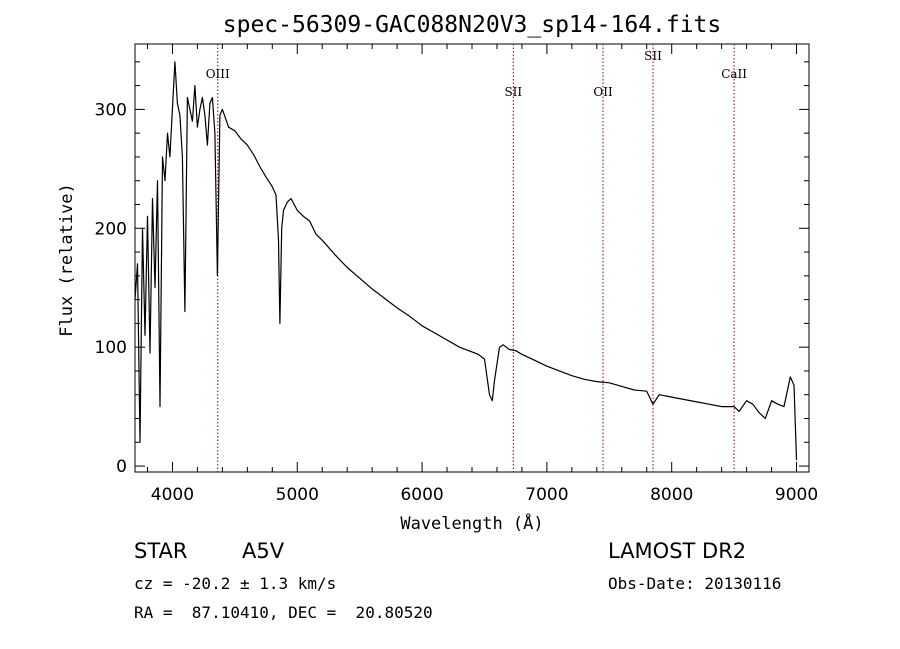 Image resolution: width=900 pixels, height=649 pixels. What do you see at coordinates (235, 583) in the screenshot?
I see `redshift-velocity: cz = -20.2 ± 1.3 km/s` at bounding box center [235, 583].